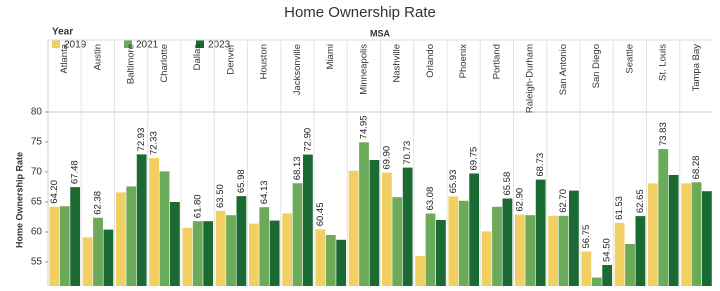 Image resolution: width=720 pixels, height=291 pixels. I want to click on column-label: Portland, so click(496, 61).